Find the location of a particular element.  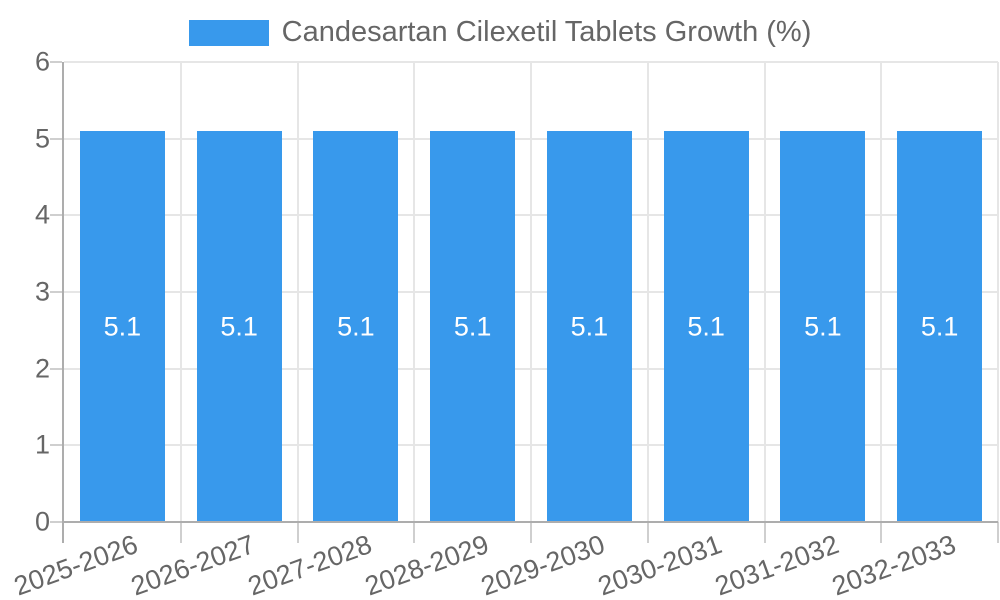

x-tick-label: 2028-2029 is located at coordinates (426, 564).